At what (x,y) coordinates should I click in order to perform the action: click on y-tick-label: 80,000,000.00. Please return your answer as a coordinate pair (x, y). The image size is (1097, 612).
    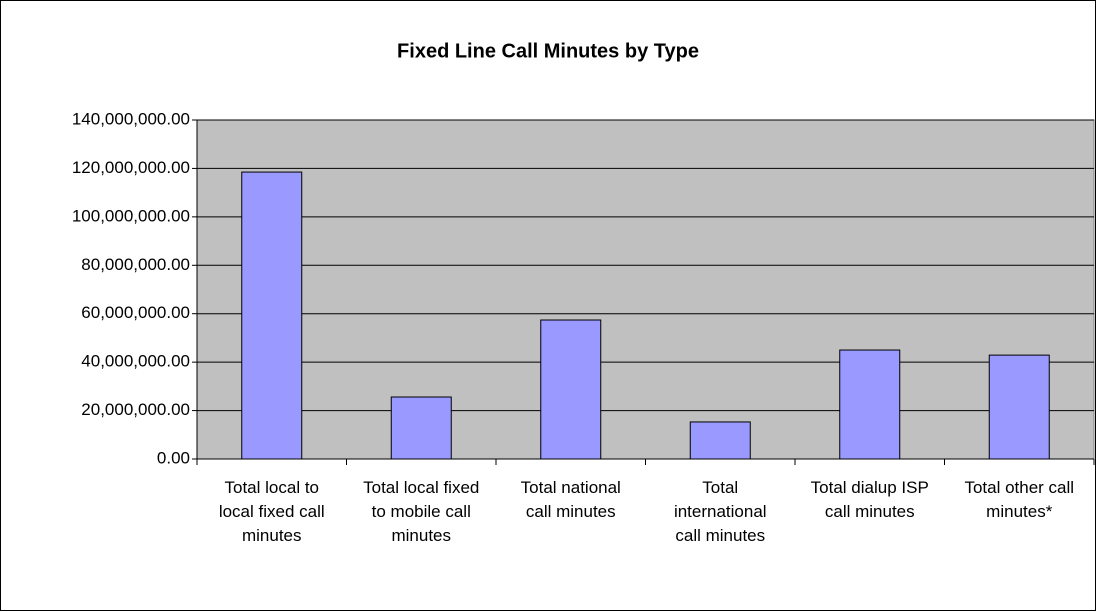
    Looking at the image, I should click on (135, 264).